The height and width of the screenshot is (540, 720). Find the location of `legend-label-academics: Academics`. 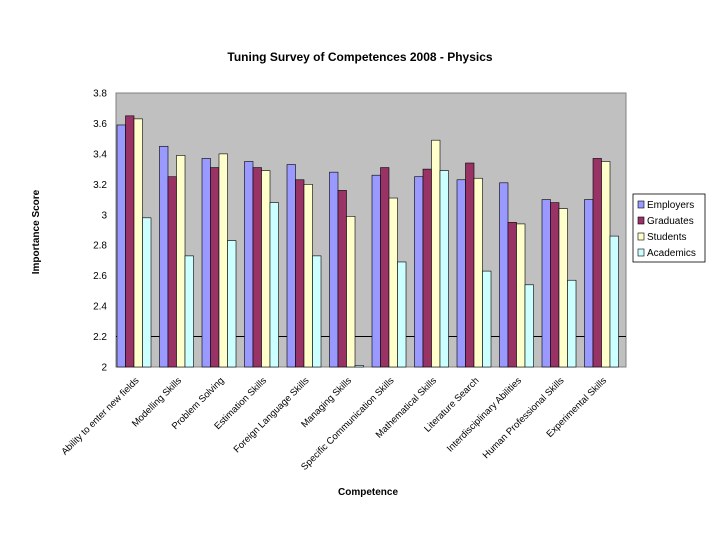

legend-label-academics: Academics is located at coordinates (671, 253).